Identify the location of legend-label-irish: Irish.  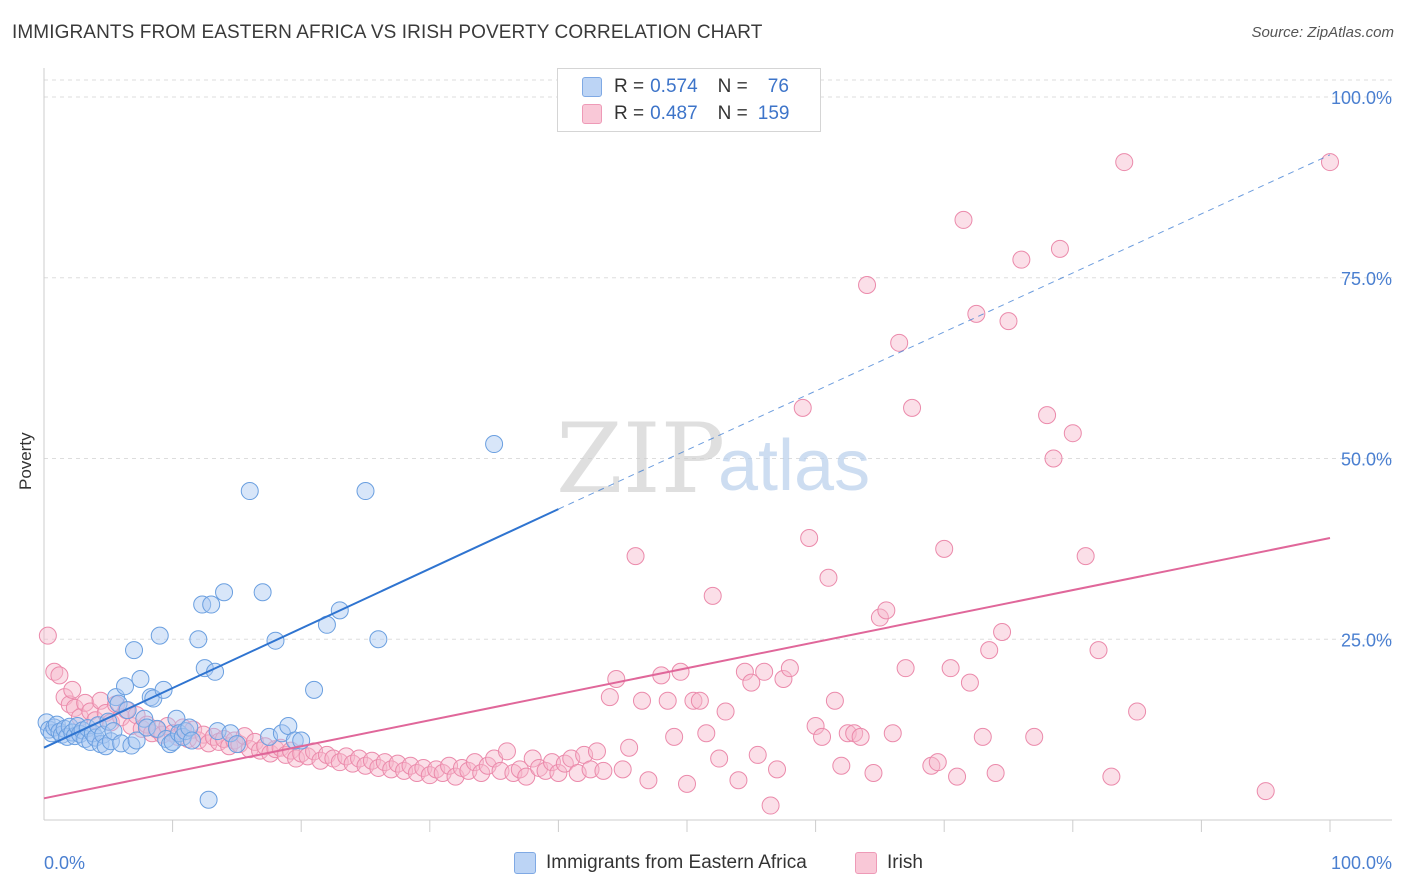
(905, 862).